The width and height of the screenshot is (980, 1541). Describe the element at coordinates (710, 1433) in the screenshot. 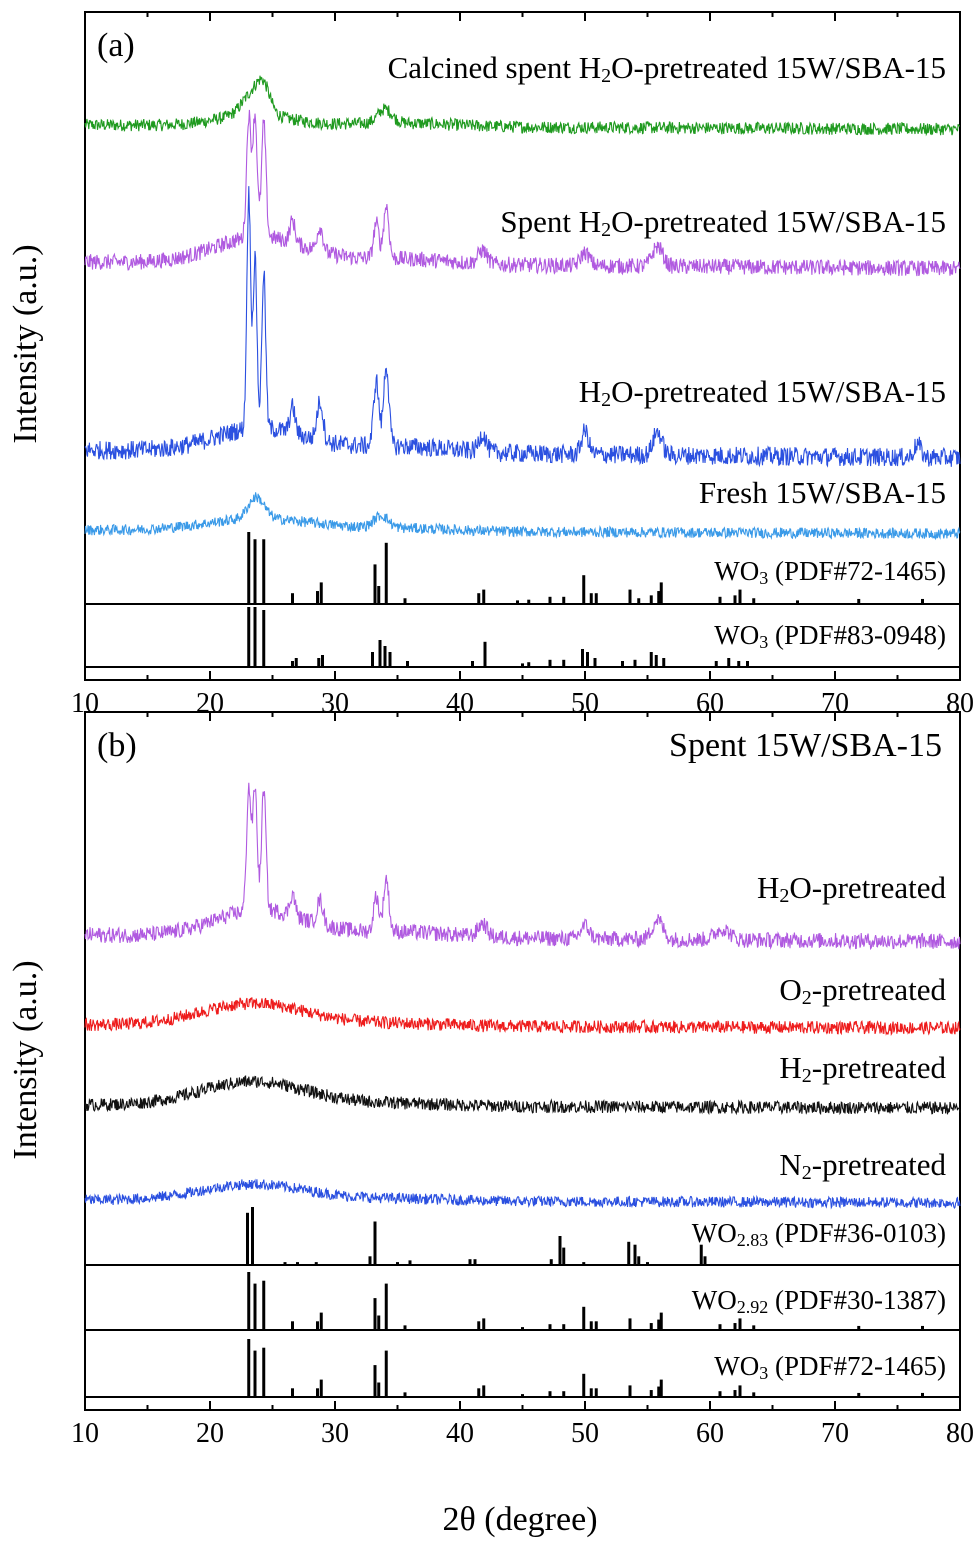

I see `x-tick-label: 60` at that location.